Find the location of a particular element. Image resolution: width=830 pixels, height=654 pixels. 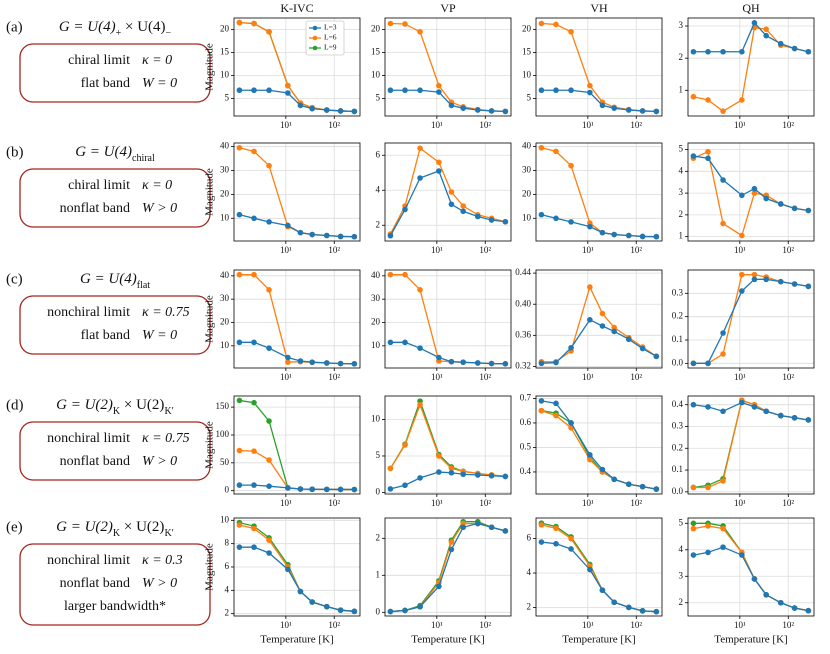

y-tick-label: 8 is located at coordinates (227, 543).